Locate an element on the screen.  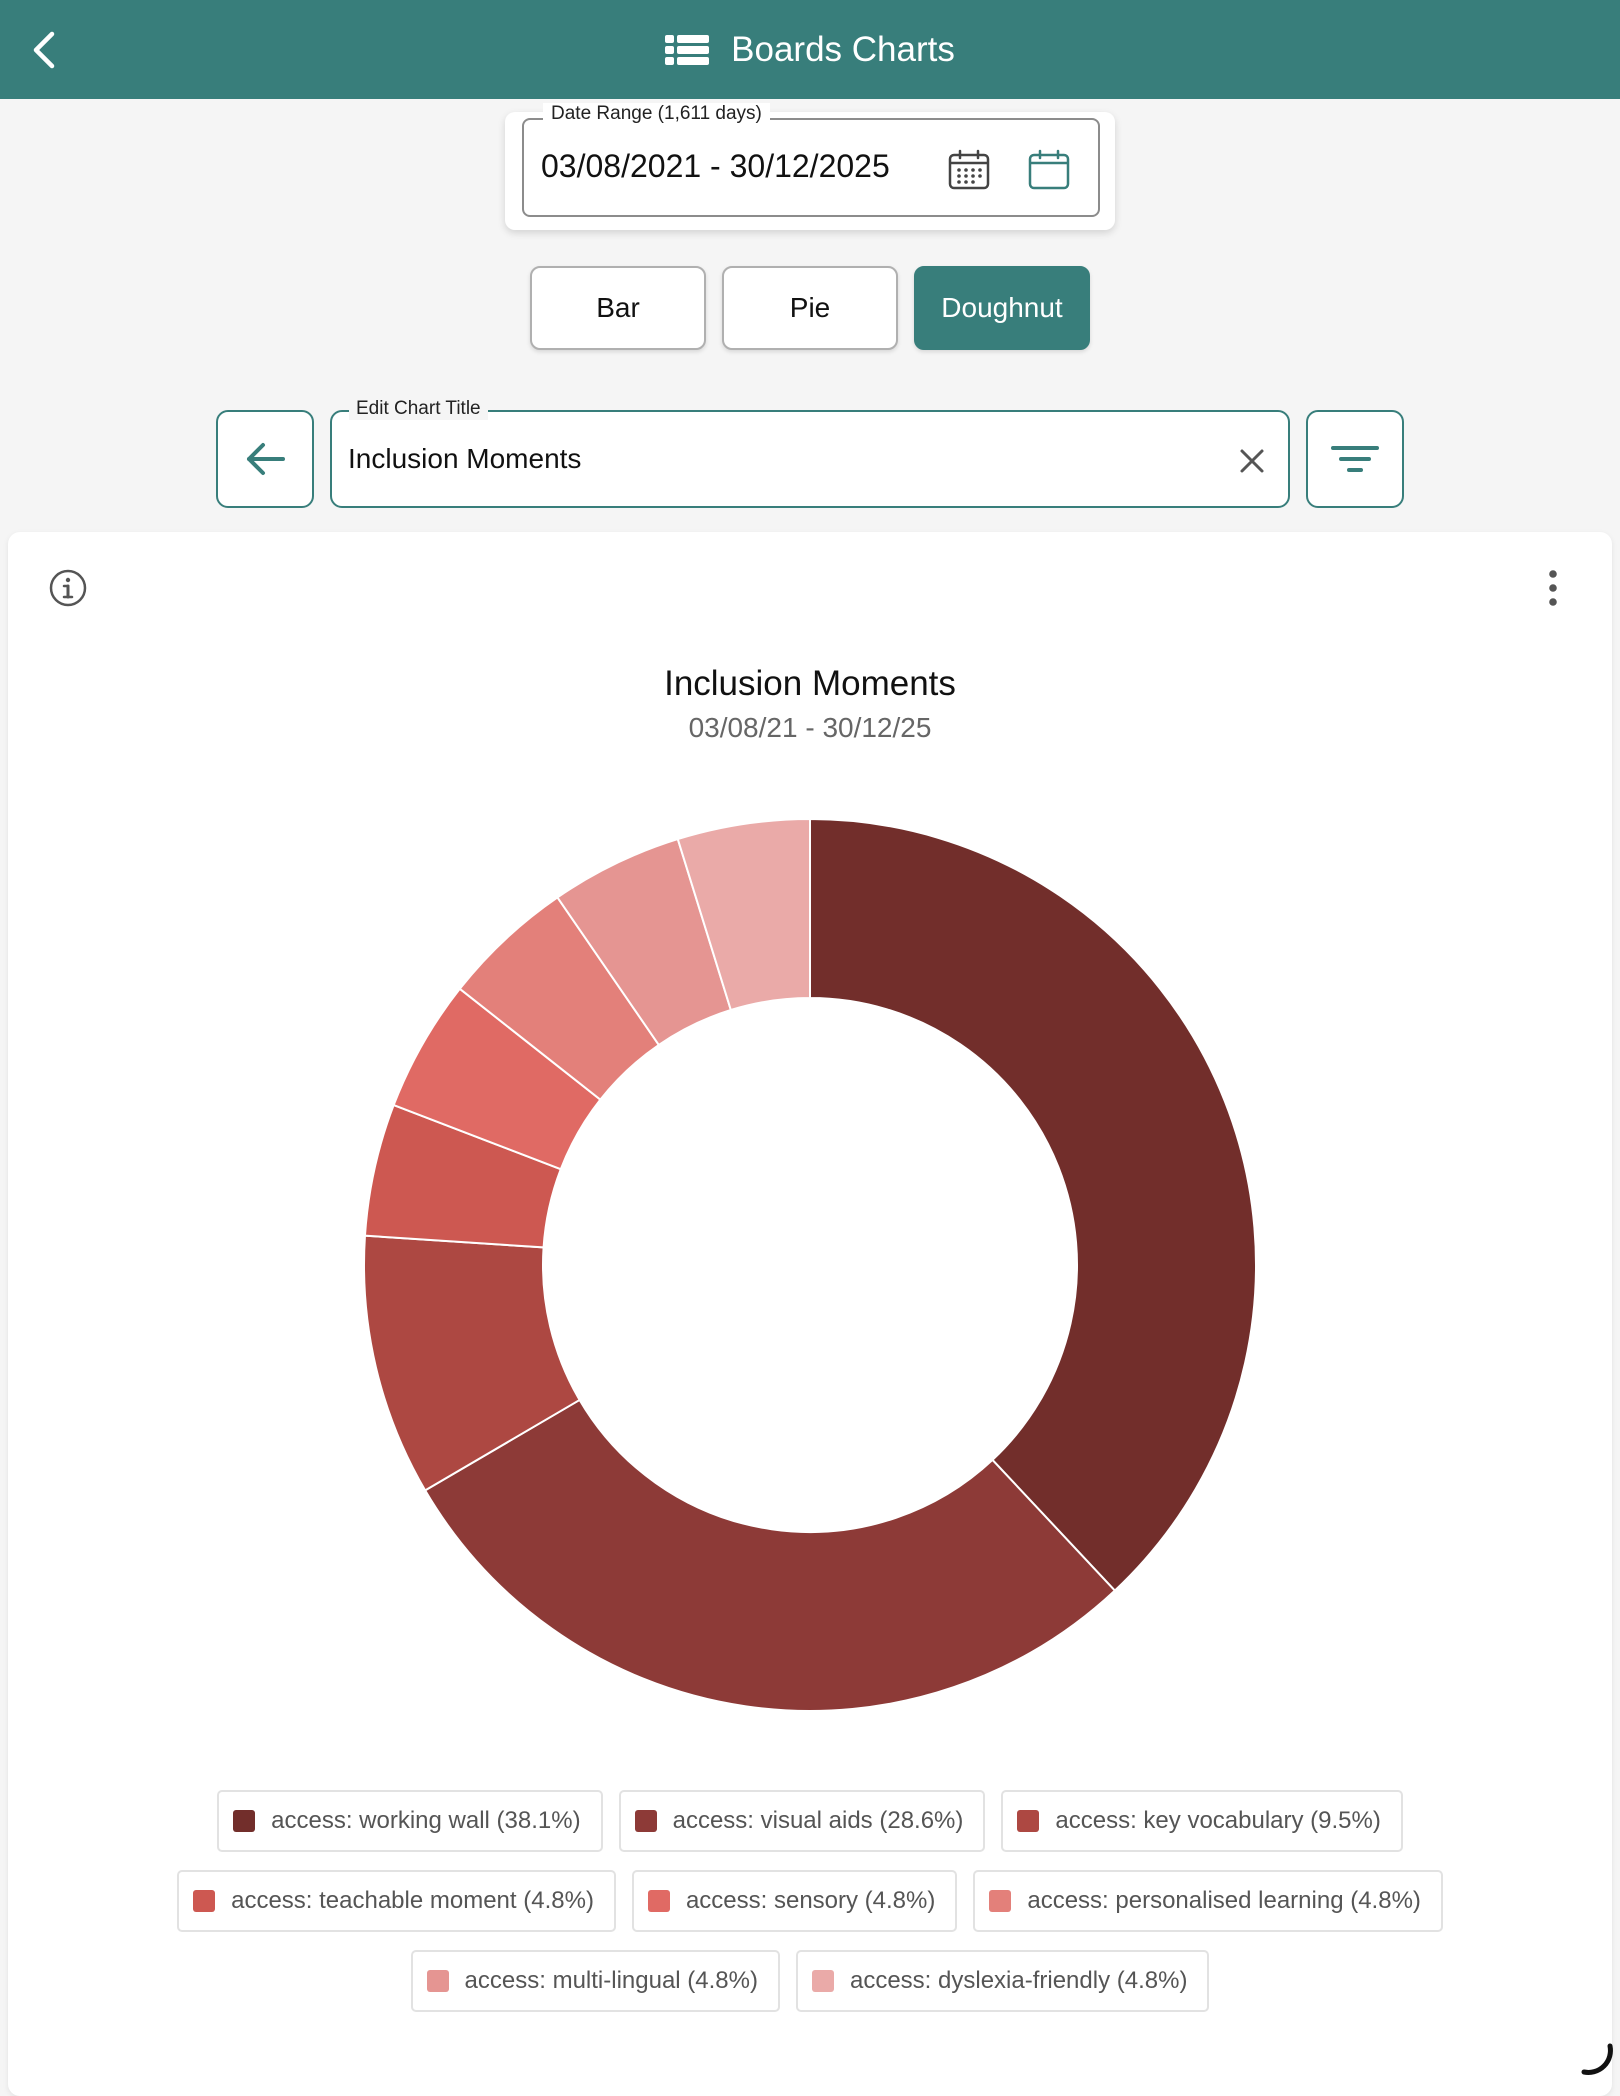
page-title: Boards Charts is located at coordinates (843, 49).